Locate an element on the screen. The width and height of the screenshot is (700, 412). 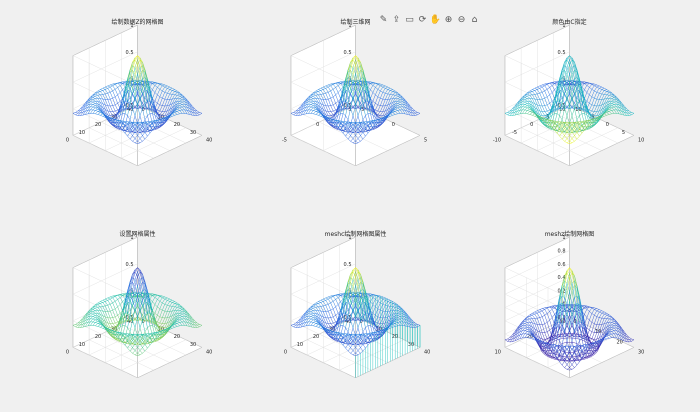
z-tick-label: -0.2 is located at coordinates (561, 318).